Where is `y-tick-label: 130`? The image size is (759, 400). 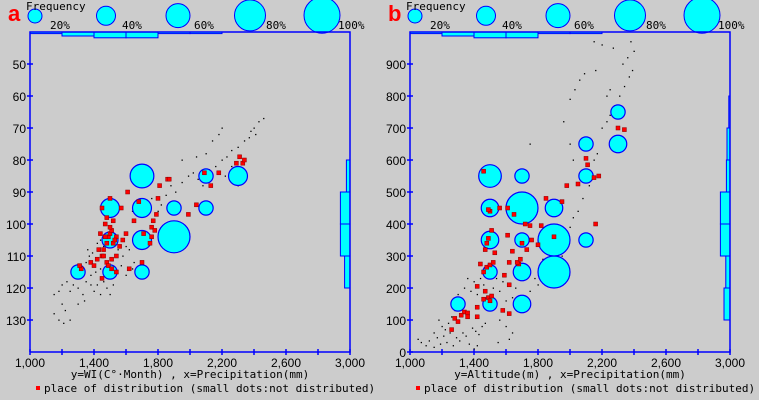 y-tick-label: 130 is located at coordinates (16, 321).